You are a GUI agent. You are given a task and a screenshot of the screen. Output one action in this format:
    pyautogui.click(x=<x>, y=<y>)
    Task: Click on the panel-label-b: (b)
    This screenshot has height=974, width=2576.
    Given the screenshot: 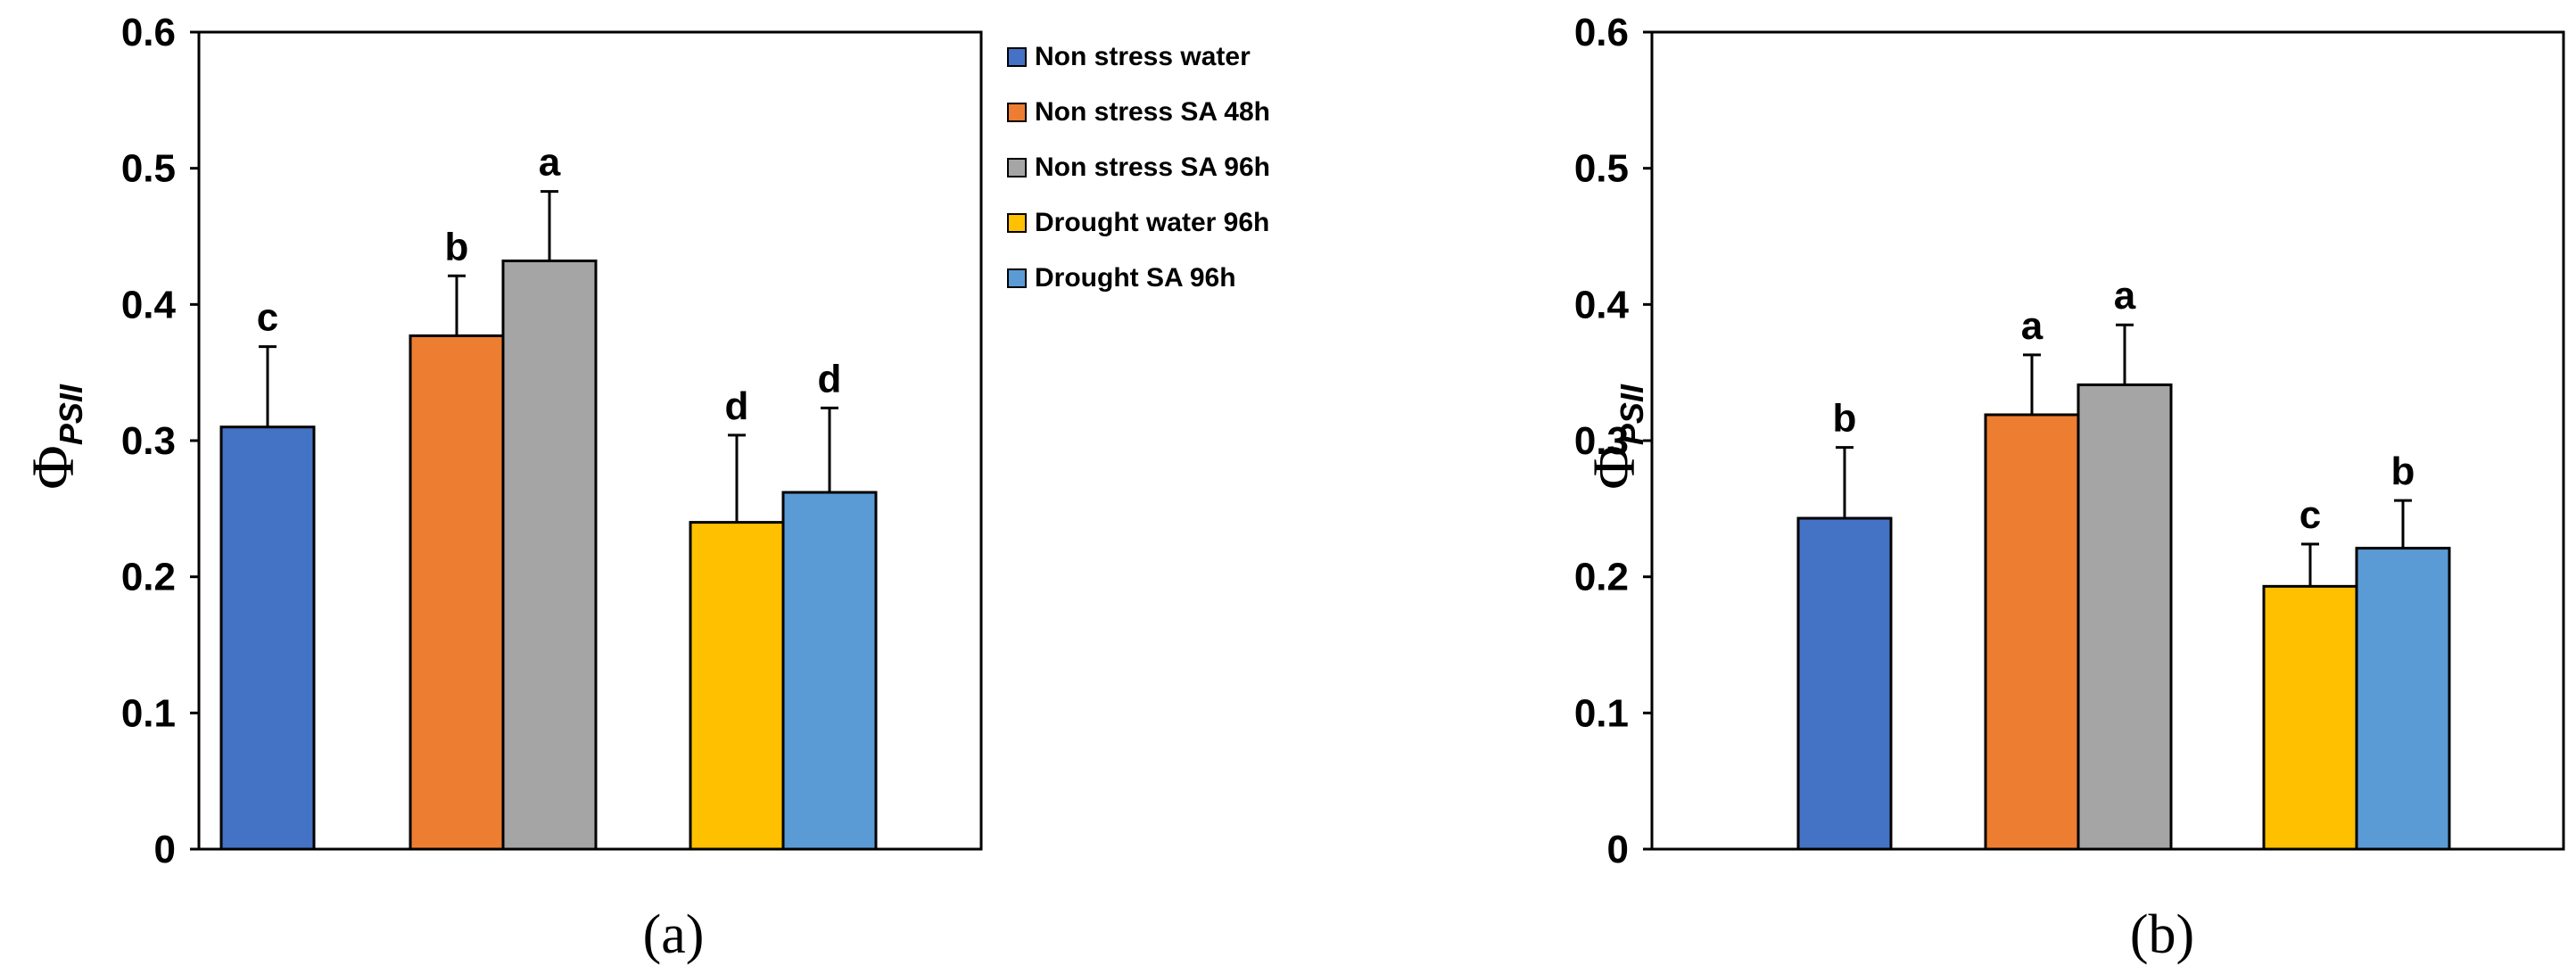 What is the action you would take?
    pyautogui.click(x=2162, y=935)
    